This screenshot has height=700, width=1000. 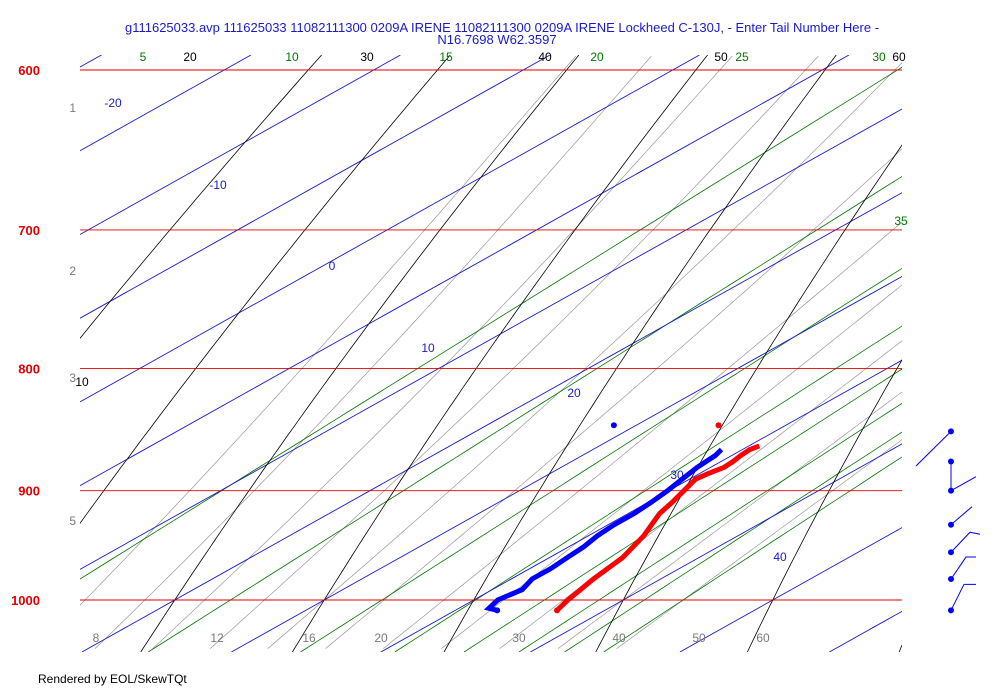 I want to click on bottom-axis-label: 8, so click(x=96, y=638).